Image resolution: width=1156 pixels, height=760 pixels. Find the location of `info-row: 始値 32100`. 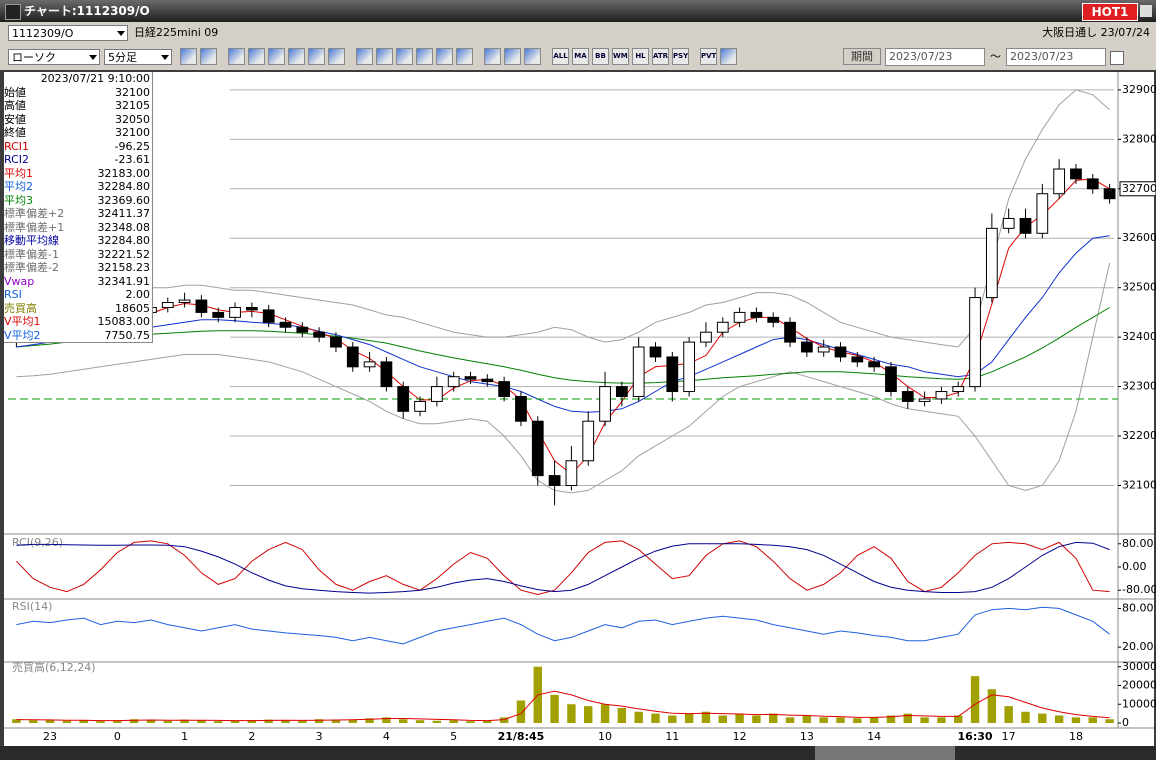

info-row: 始値 32100 is located at coordinates (78, 93).